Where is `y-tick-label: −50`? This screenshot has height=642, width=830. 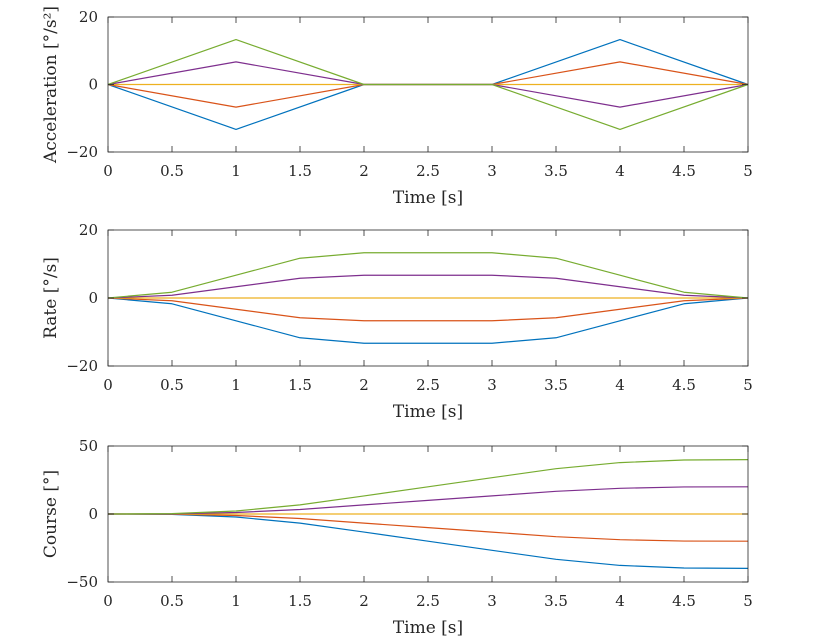 y-tick-label: −50 is located at coordinates (82, 582).